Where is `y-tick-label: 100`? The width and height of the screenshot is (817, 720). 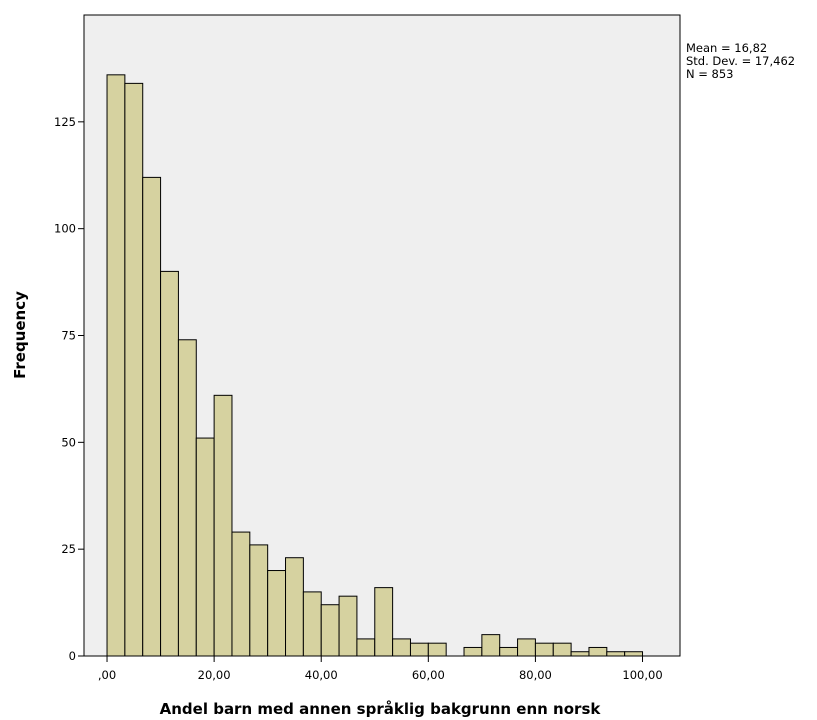
y-tick-label: 100 is located at coordinates (65, 229).